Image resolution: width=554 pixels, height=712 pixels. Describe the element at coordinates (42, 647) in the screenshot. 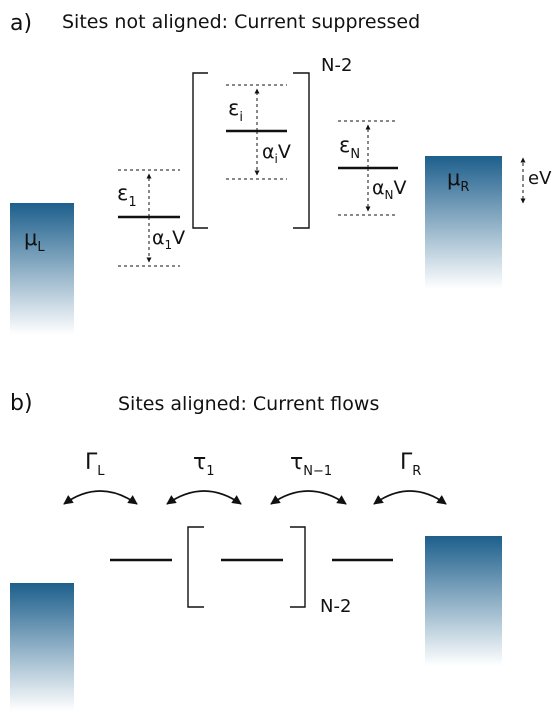

I see `left-lead-b` at that location.